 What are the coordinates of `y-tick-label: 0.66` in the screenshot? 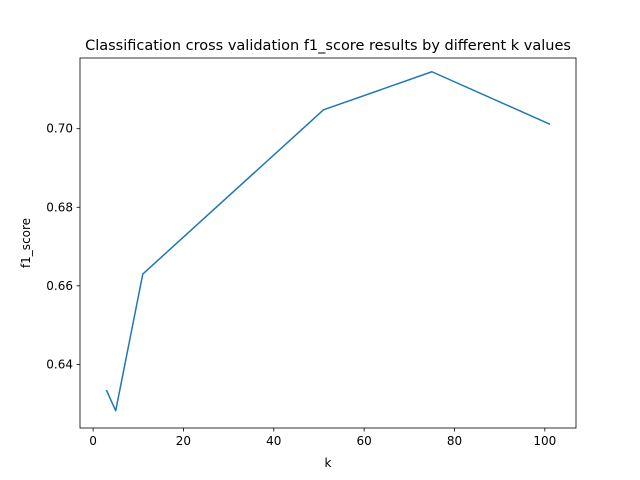 It's located at (59, 286).